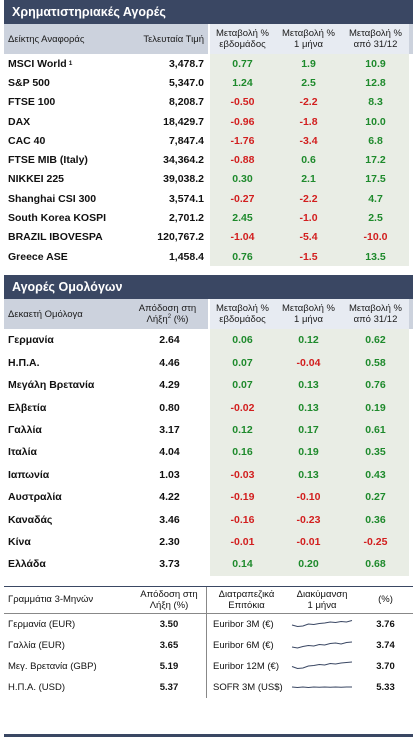 The height and width of the screenshot is (739, 417). Describe the element at coordinates (375, 199) in the screenshot. I see `ytd-change: 4.7` at that location.